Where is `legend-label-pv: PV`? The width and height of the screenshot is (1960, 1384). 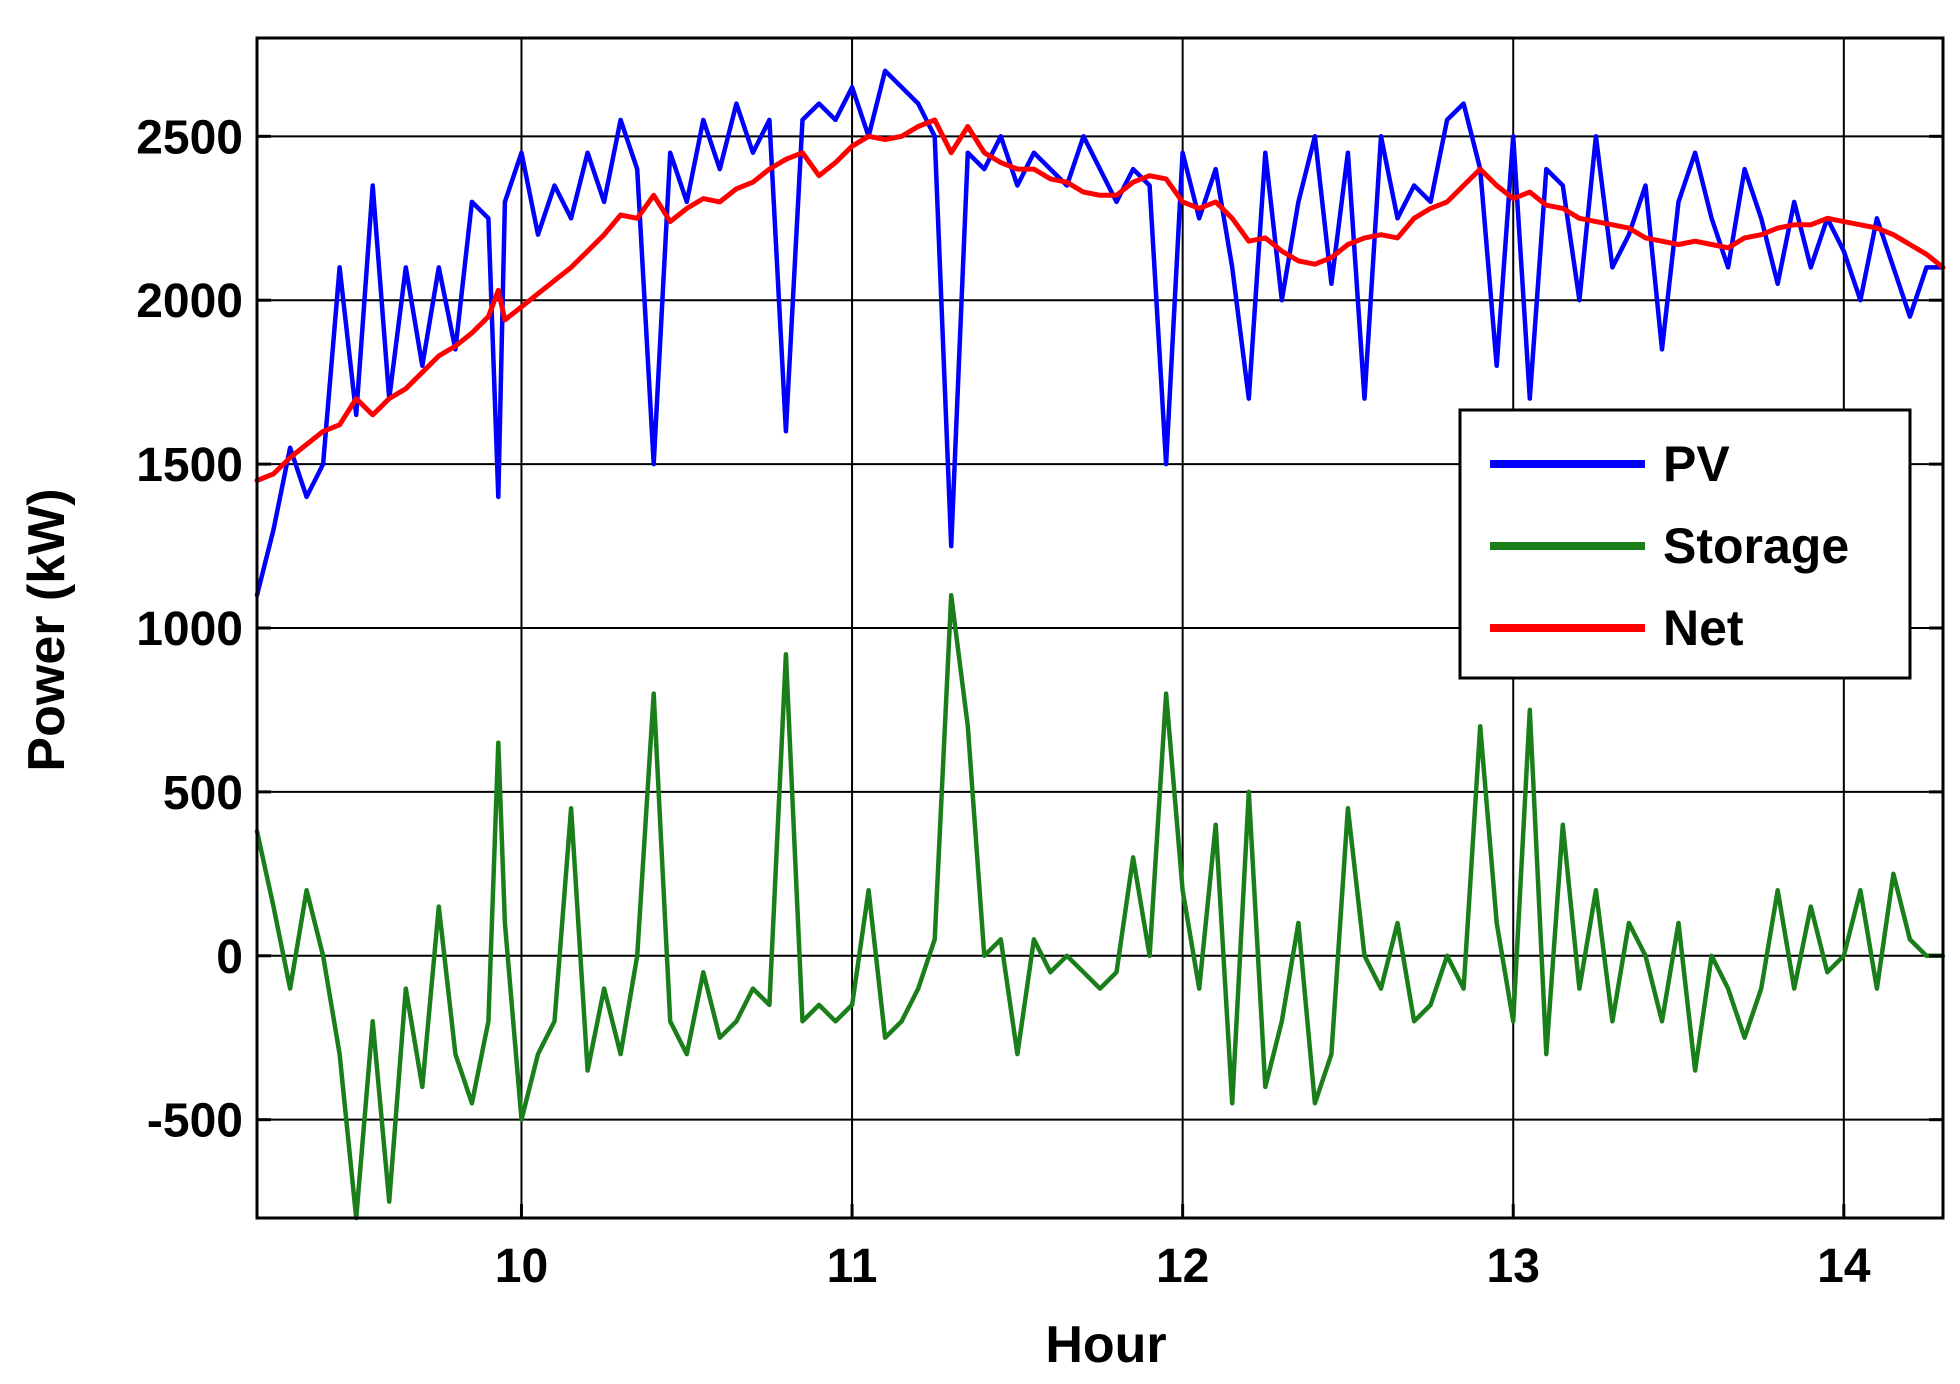
legend-label-pv: PV is located at coordinates (1696, 464).